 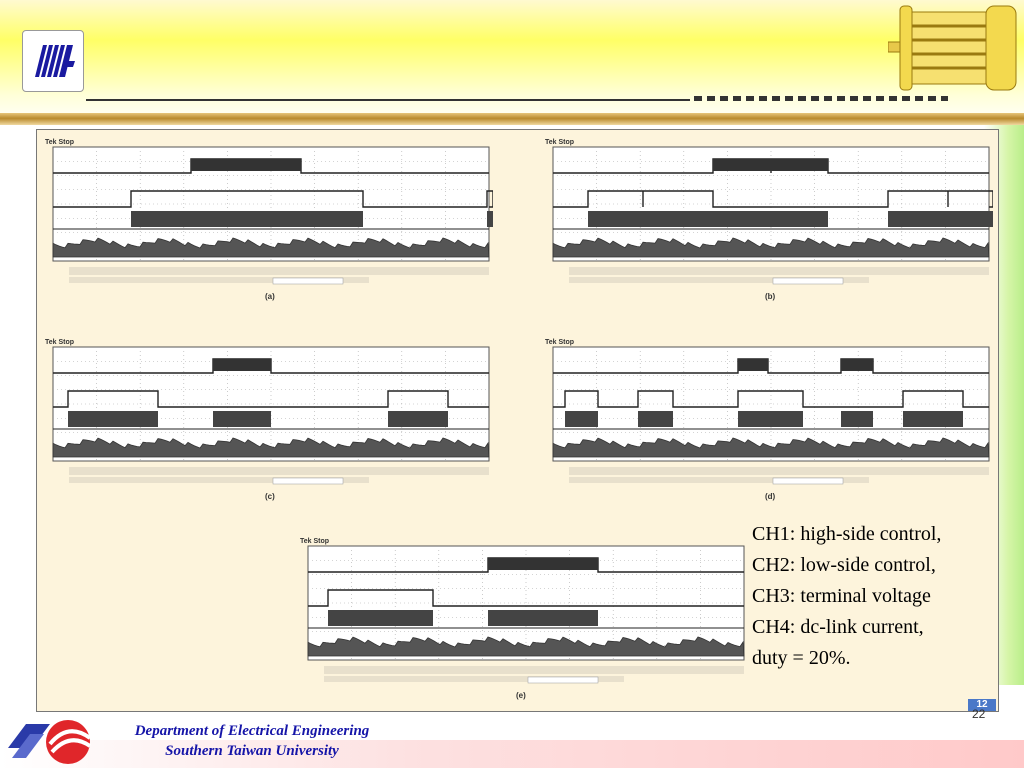 What do you see at coordinates (821, 98) in the screenshot?
I see `header-dashes` at bounding box center [821, 98].